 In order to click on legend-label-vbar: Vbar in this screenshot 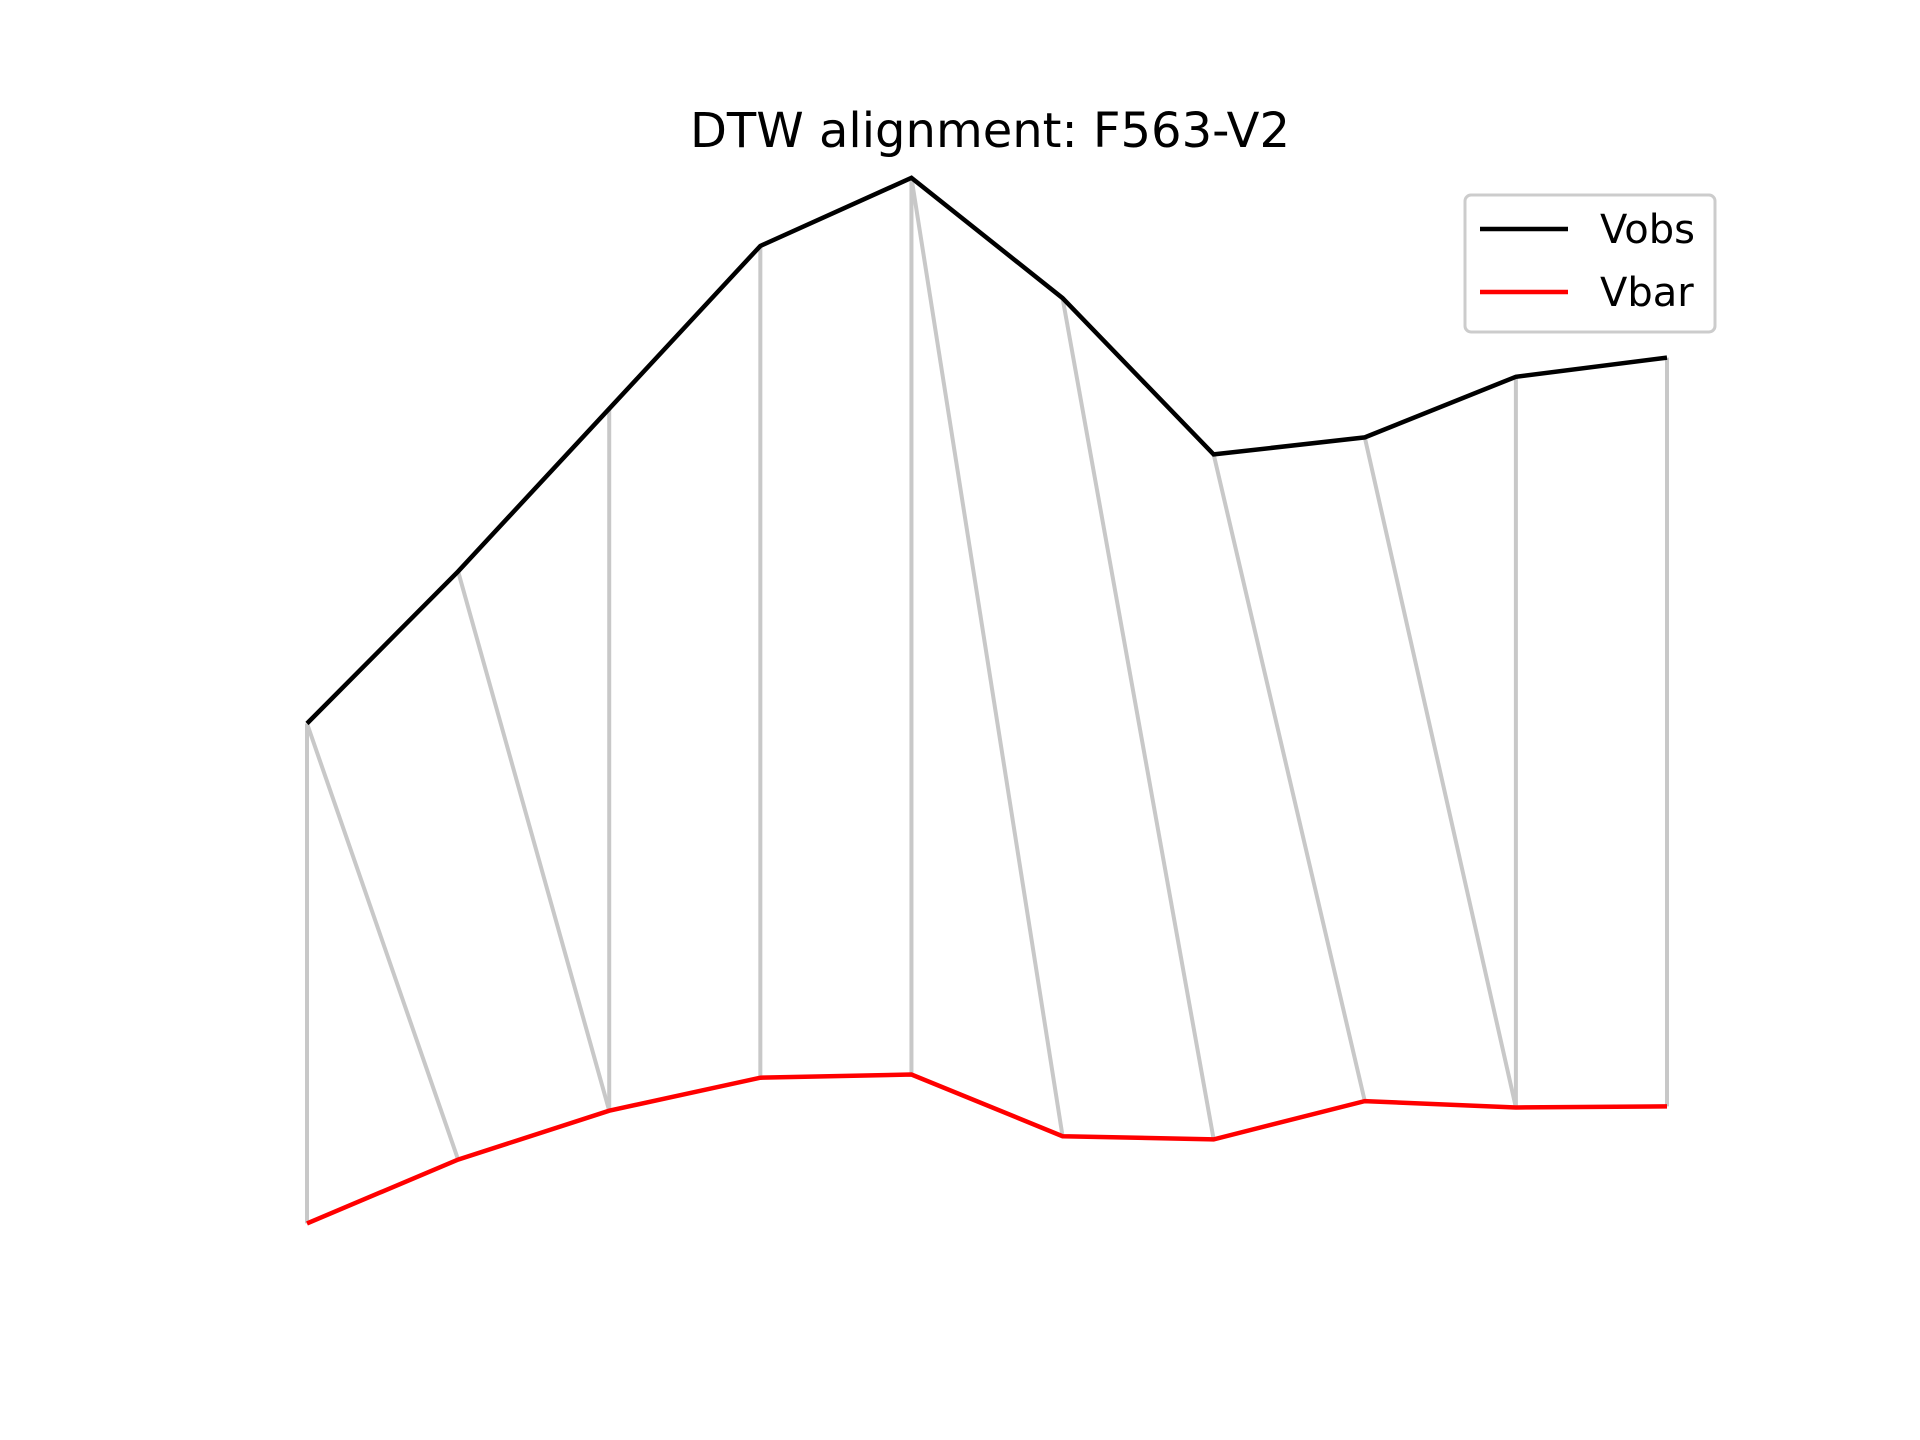, I will do `click(1647, 293)`.